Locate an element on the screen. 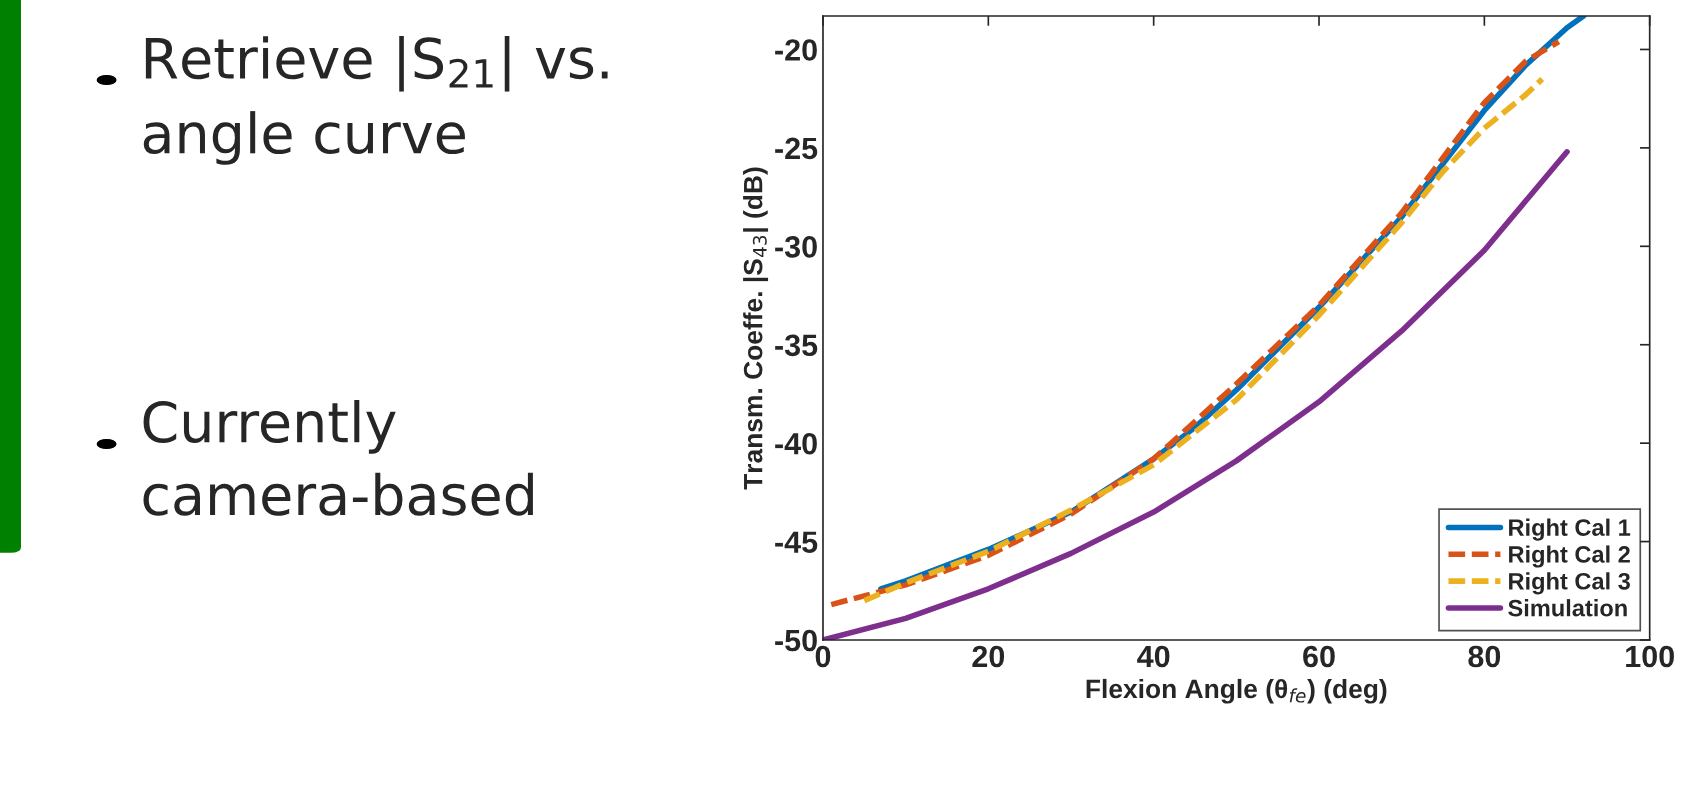 This screenshot has width=1692, height=800. x-tick-label: 80 is located at coordinates (1484, 656).